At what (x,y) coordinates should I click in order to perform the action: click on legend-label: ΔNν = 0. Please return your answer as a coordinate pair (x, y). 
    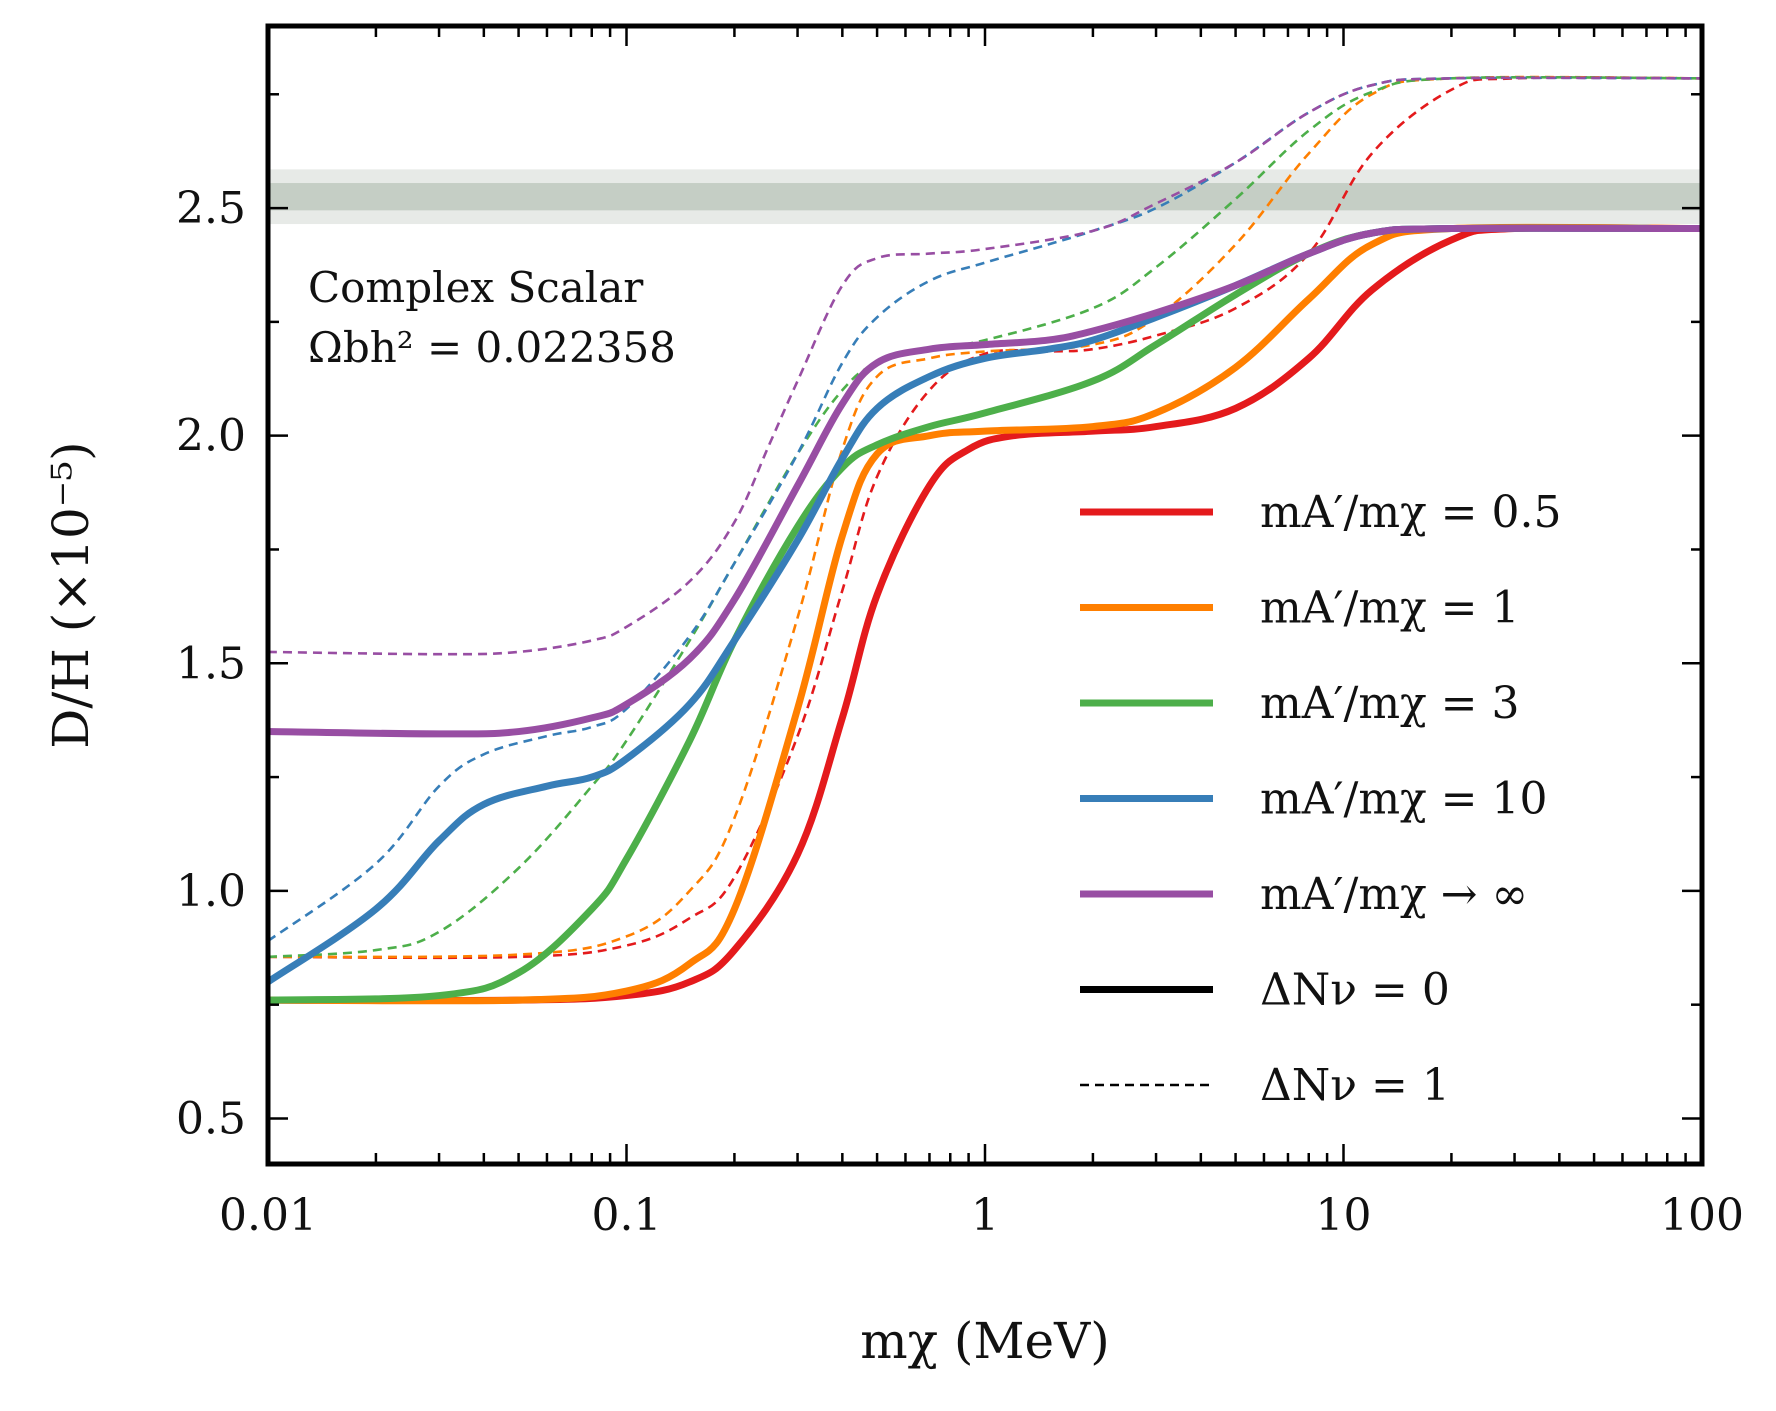
    Looking at the image, I should click on (1355, 990).